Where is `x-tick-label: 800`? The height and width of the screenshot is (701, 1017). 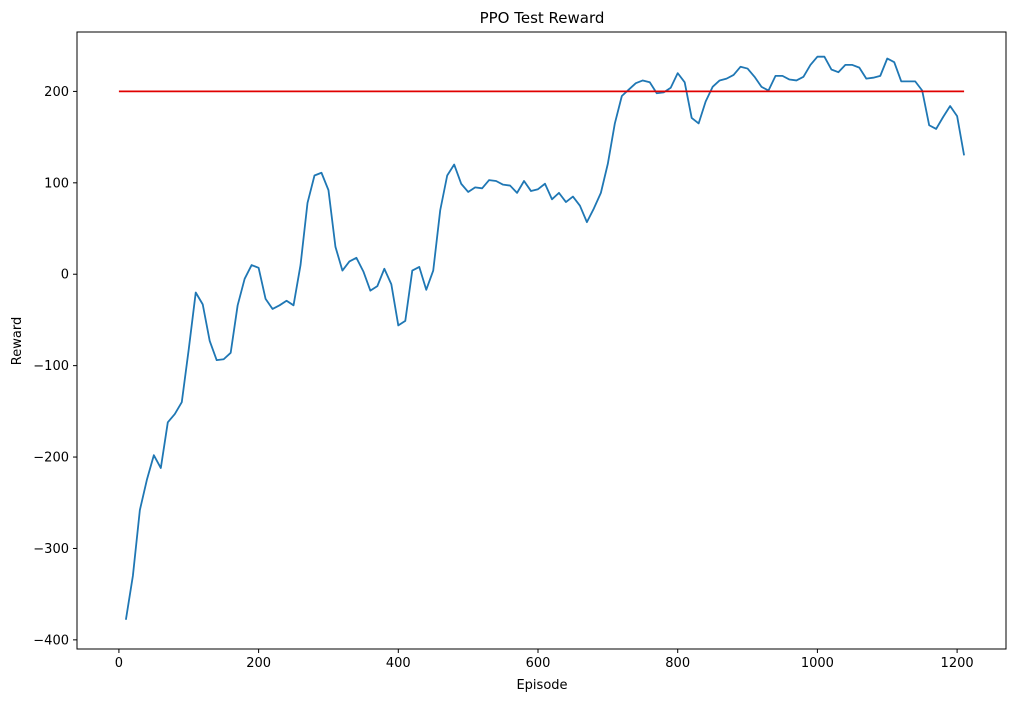
x-tick-label: 800 is located at coordinates (677, 663).